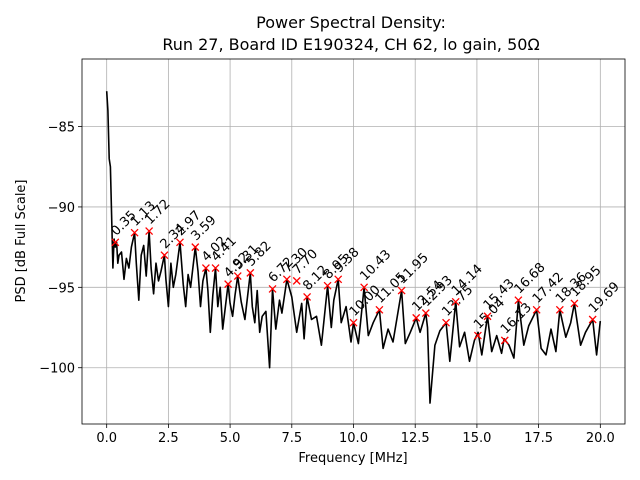  What do you see at coordinates (168, 438) in the screenshot?
I see `x-tick-label: 2.5` at bounding box center [168, 438].